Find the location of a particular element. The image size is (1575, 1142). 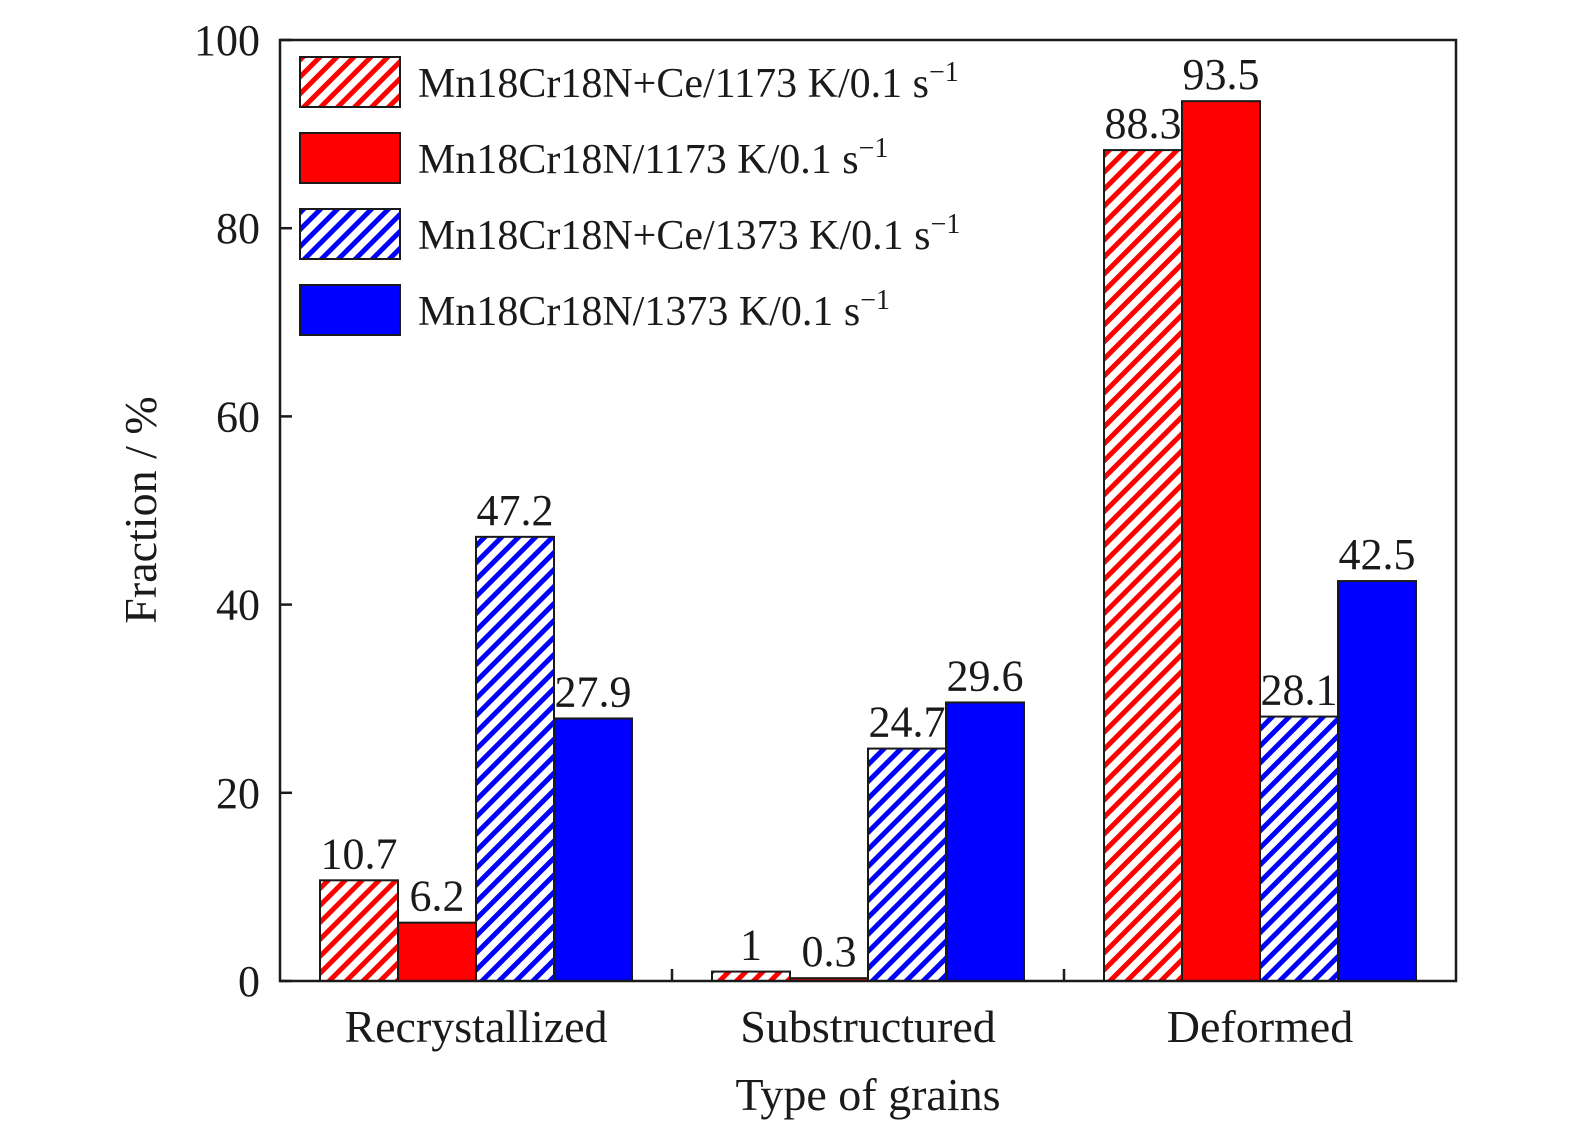

y-tick-label: 100 is located at coordinates (227, 40).